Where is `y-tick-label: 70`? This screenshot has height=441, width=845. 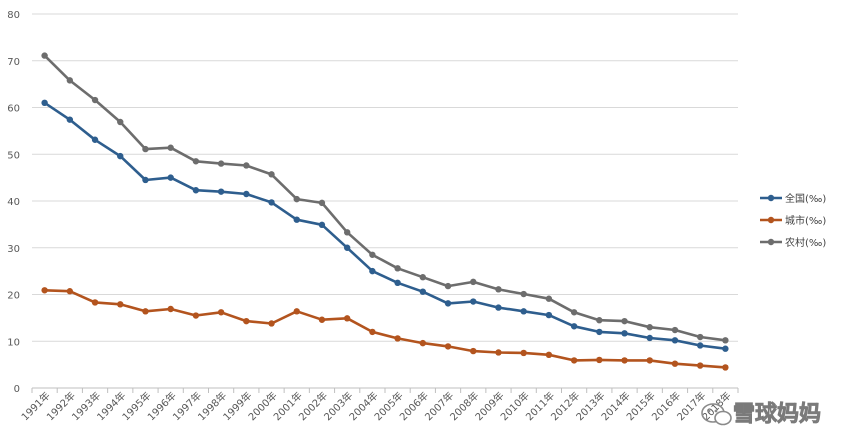
y-tick-label: 70 is located at coordinates (13, 62).